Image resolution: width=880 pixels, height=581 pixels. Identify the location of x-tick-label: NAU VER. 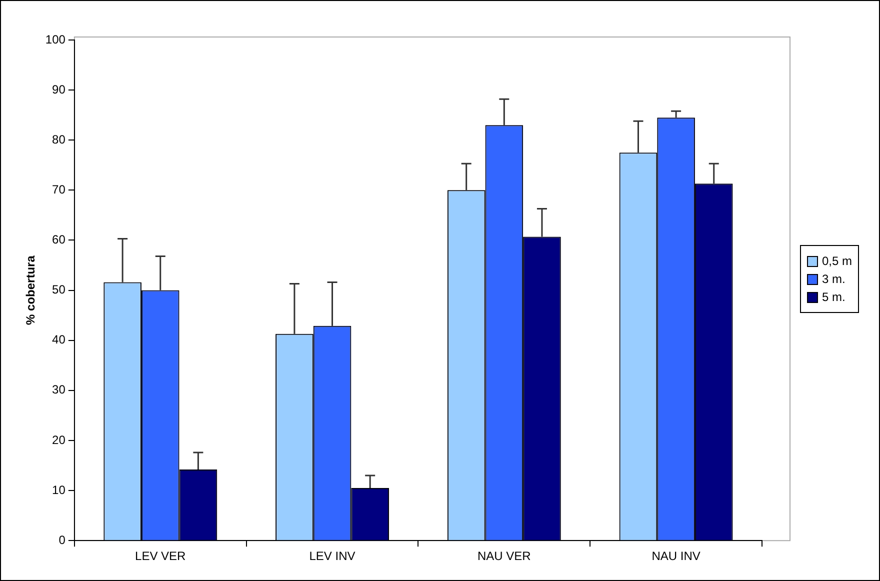
(504, 556).